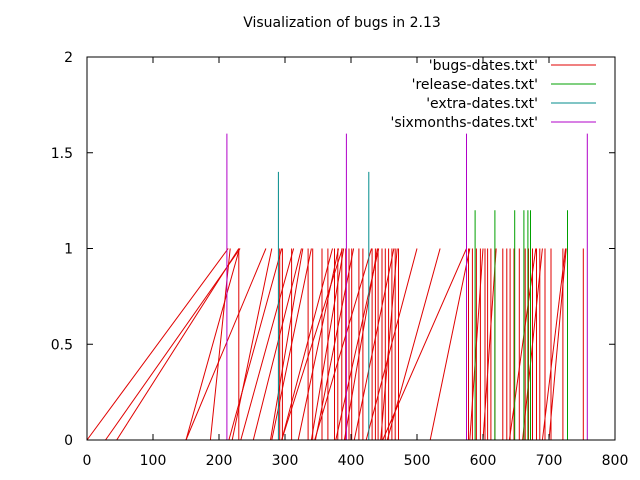 The image size is (640, 480). Describe the element at coordinates (483, 66) in the screenshot. I see `legend-label-0: 'bugs-dates.txt'` at that location.